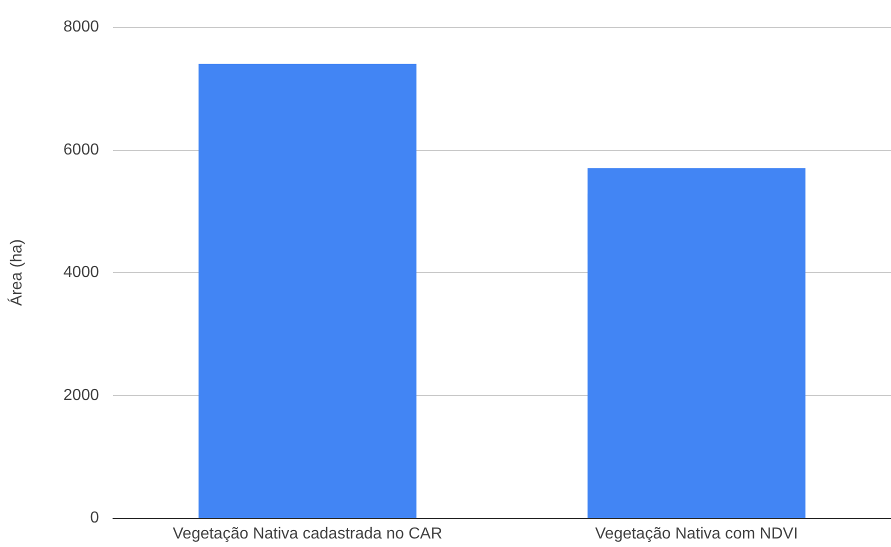  What do you see at coordinates (696, 534) in the screenshot?
I see `x-tick-label: Vegetação Nativa com NDVI` at bounding box center [696, 534].